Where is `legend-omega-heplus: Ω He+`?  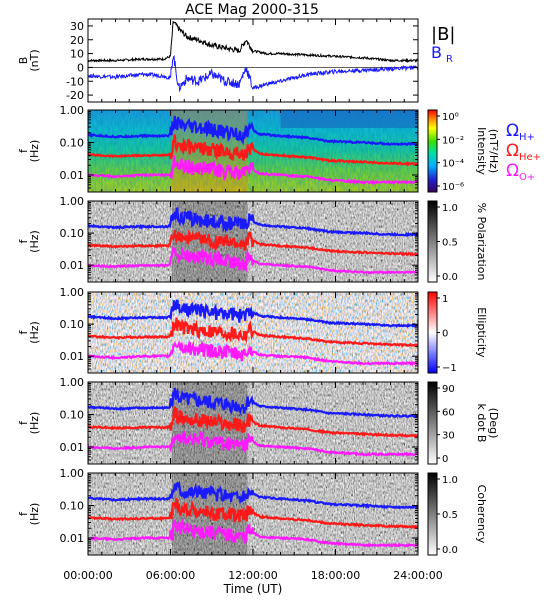
legend-omega-heplus: Ω He+ is located at coordinates (523, 152).